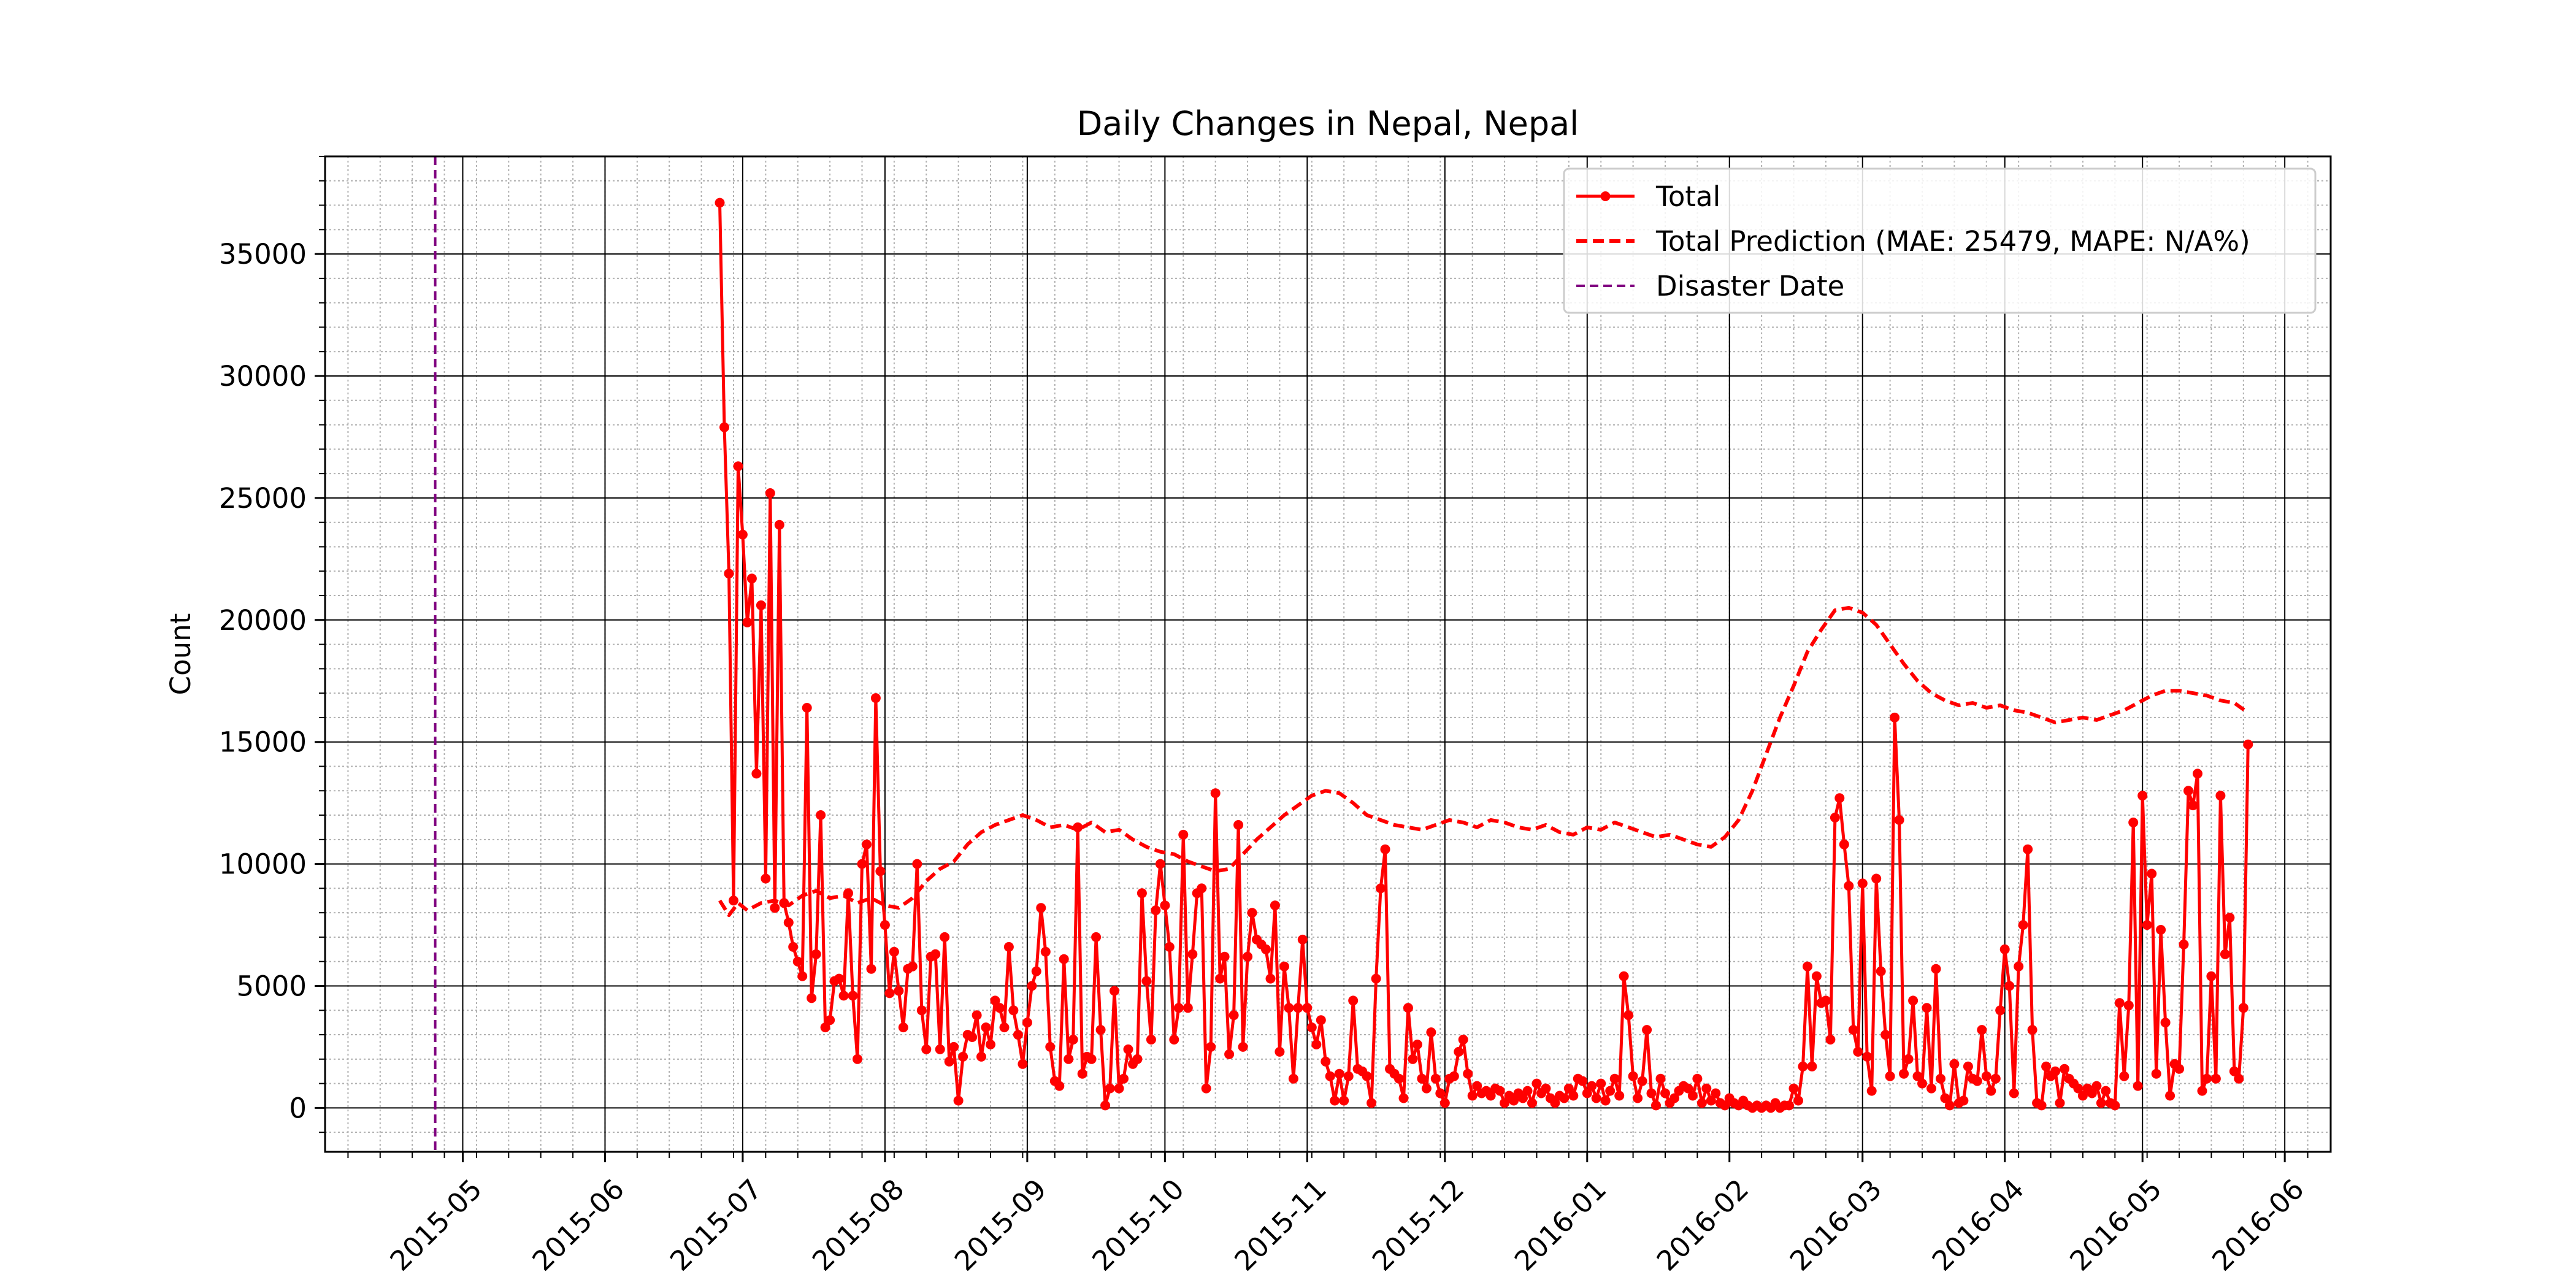 This screenshot has width=2576, height=1288. I want to click on chart-title: Daily Changes in Nepal, Nepal, so click(1328, 123).